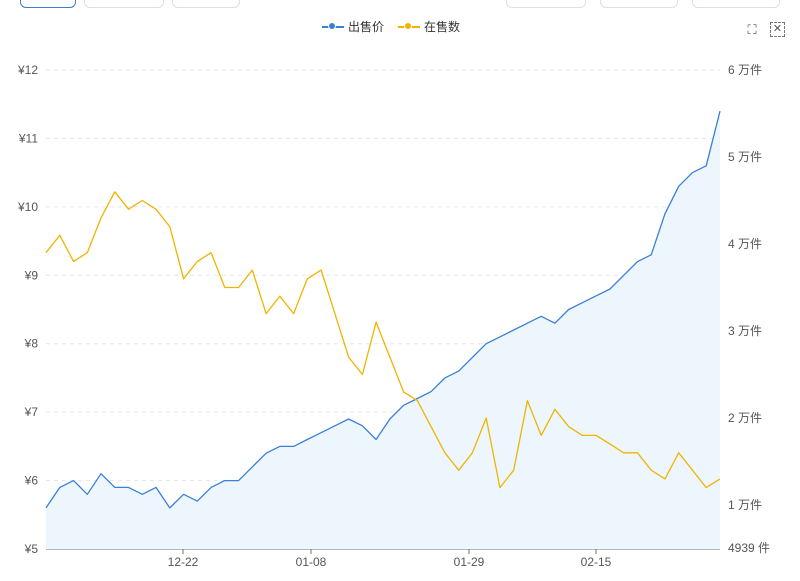  Describe the element at coordinates (333, 27) in the screenshot. I see `legend-marker-price` at that location.